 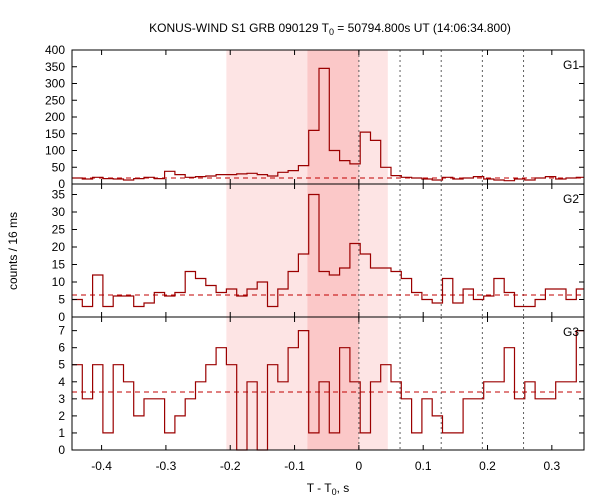 What do you see at coordinates (55, 50) in the screenshot?
I see `y-tick-label: 400` at bounding box center [55, 50].